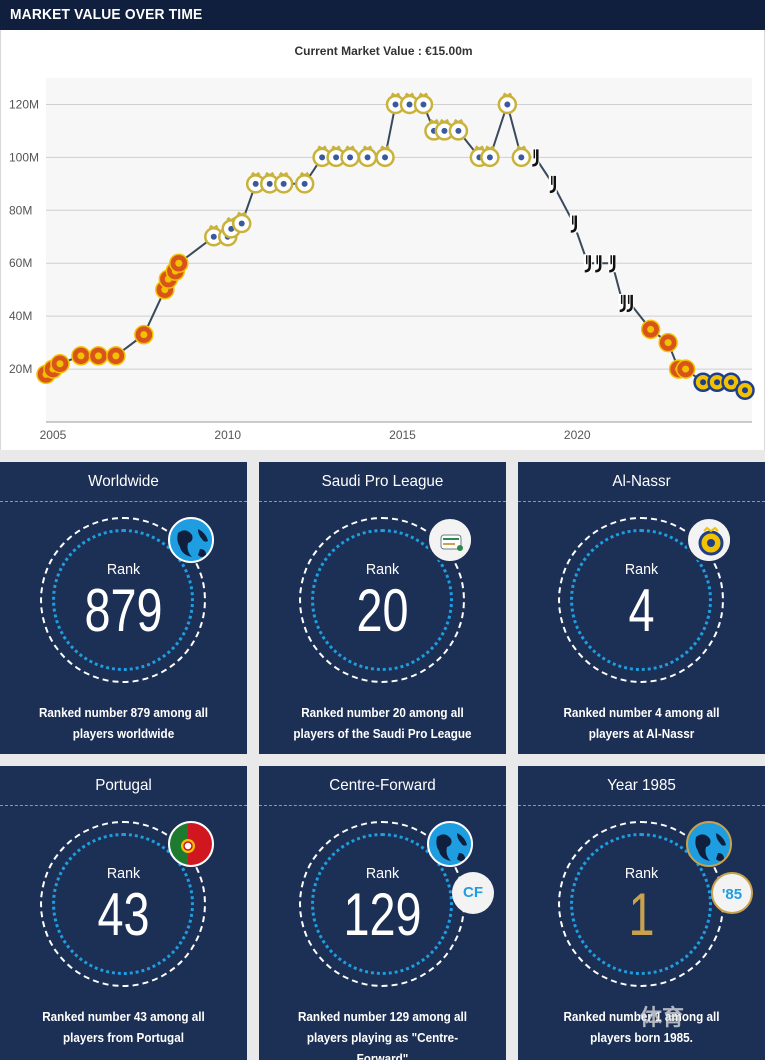 This screenshot has height=1060, width=765. I want to click on rank-value: 43, so click(123, 914).